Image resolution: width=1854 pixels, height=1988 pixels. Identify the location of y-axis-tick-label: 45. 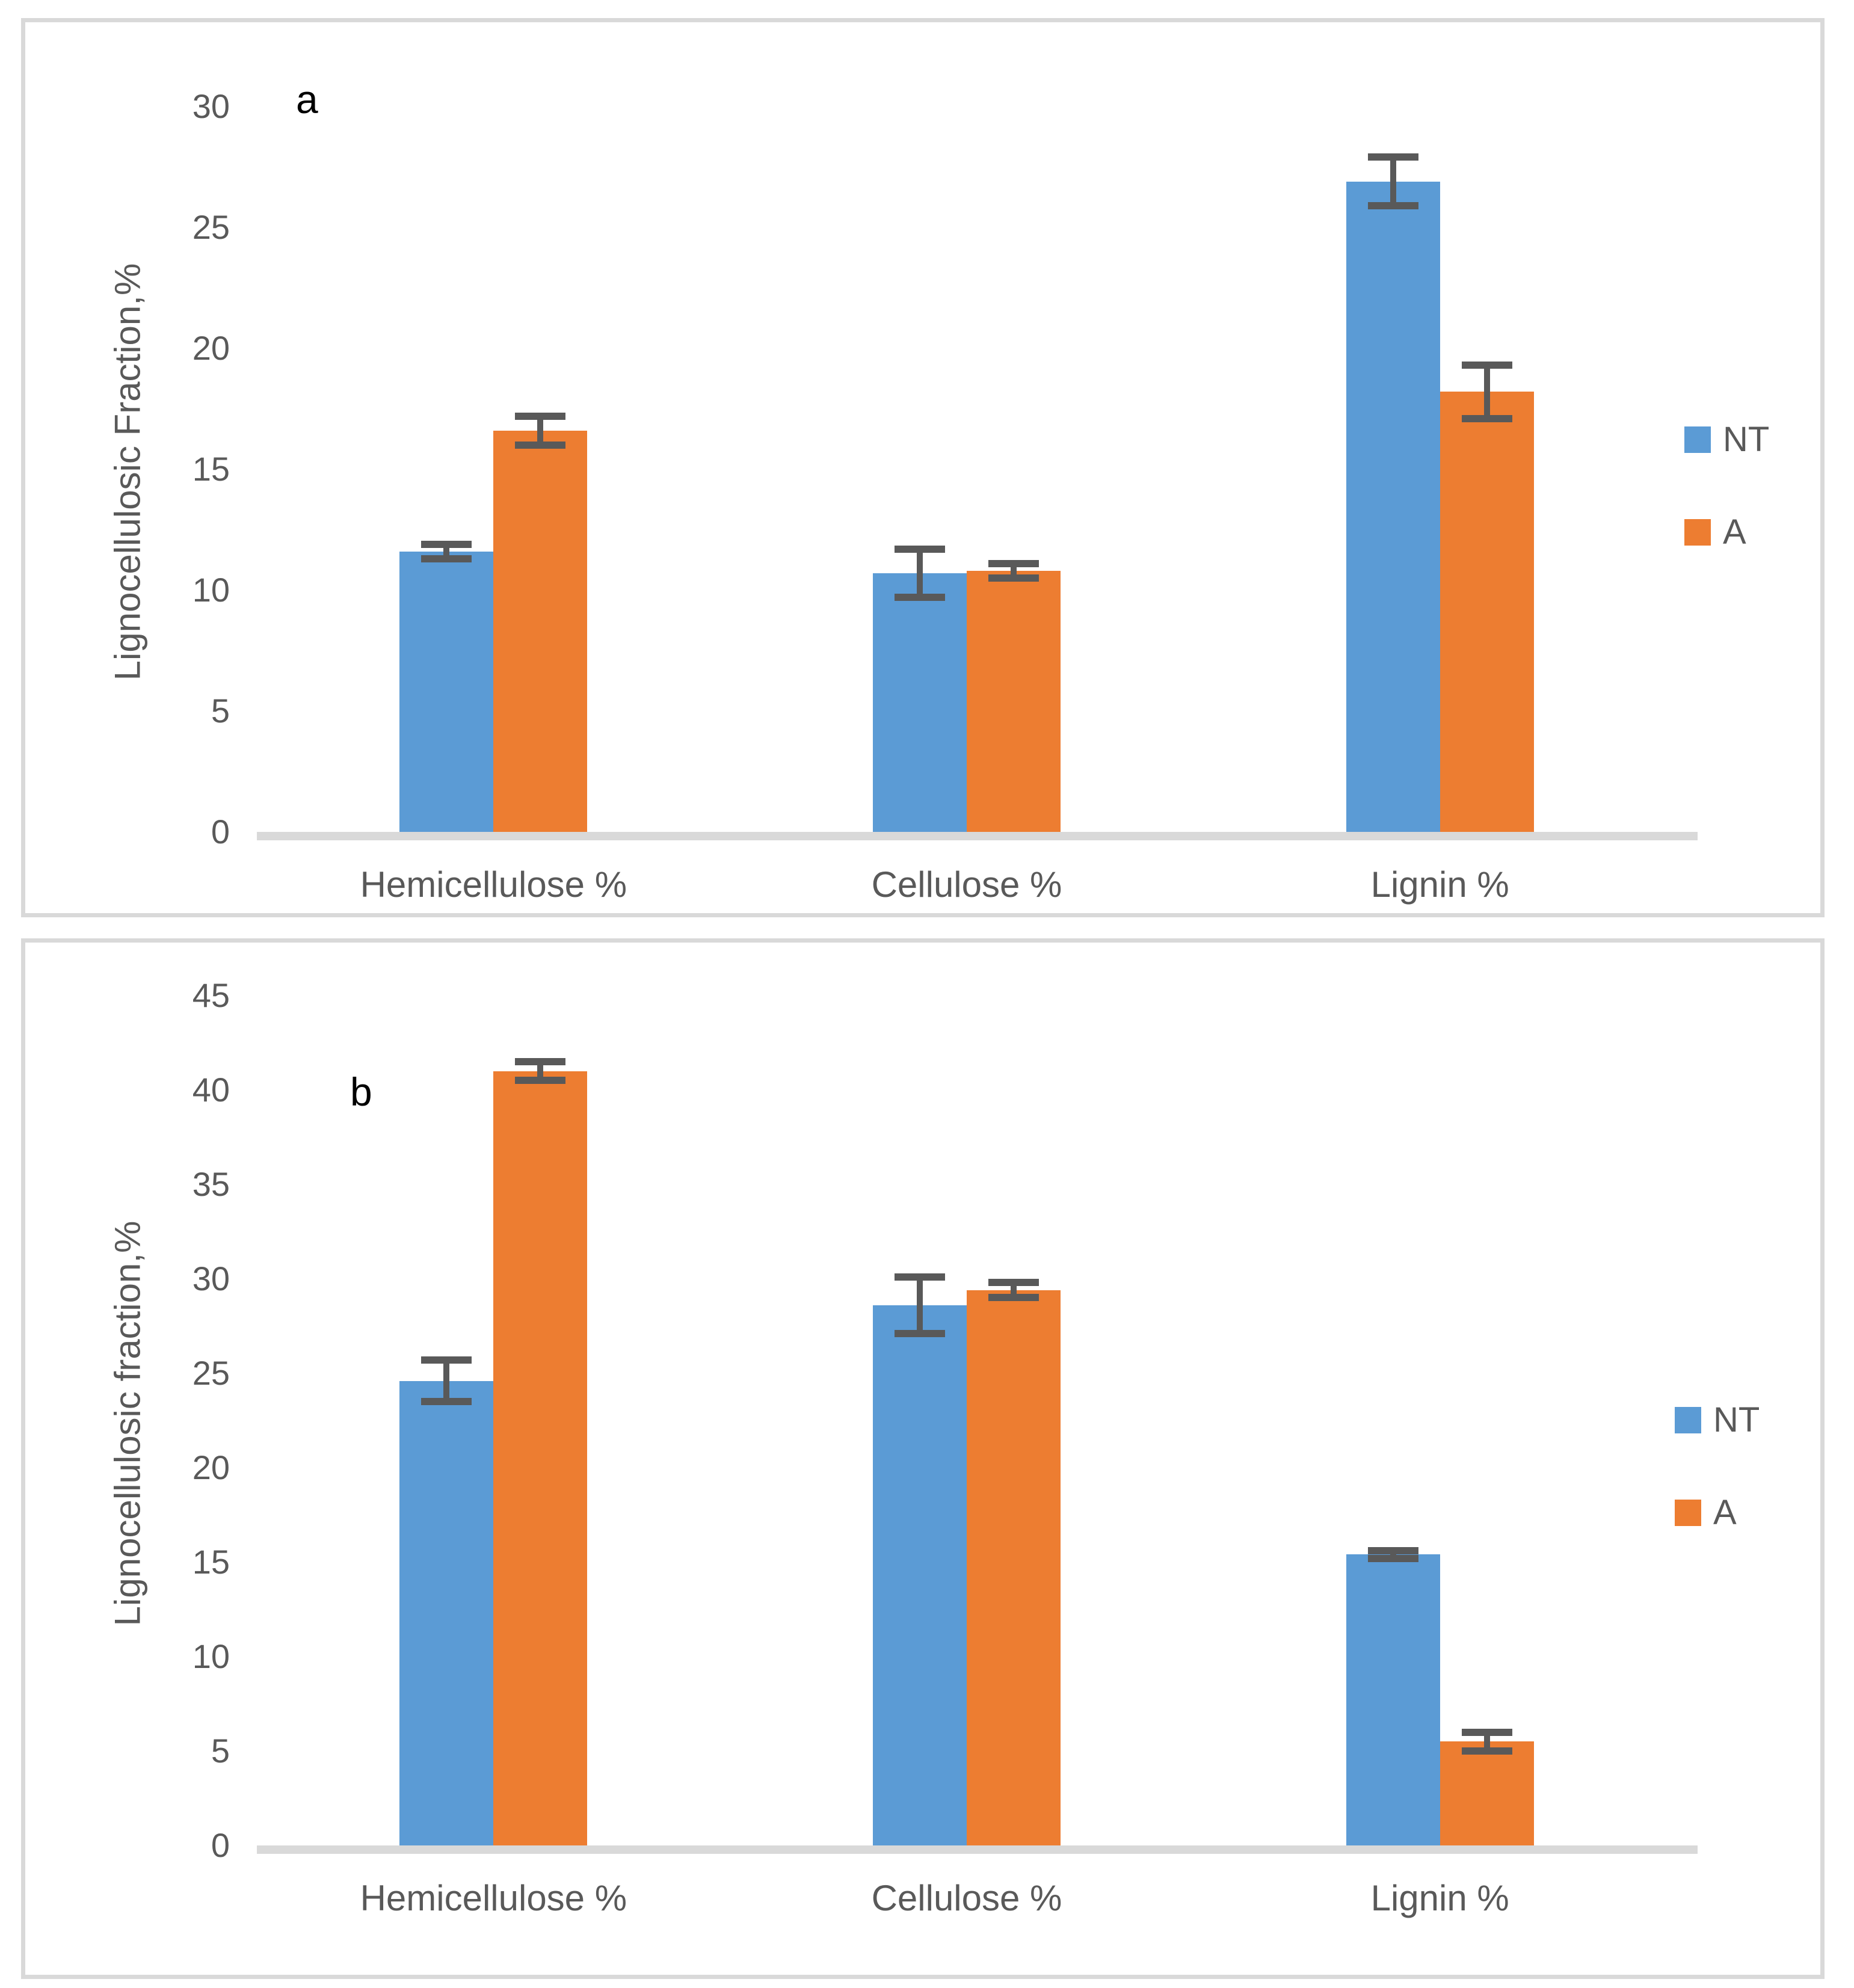
(211, 995).